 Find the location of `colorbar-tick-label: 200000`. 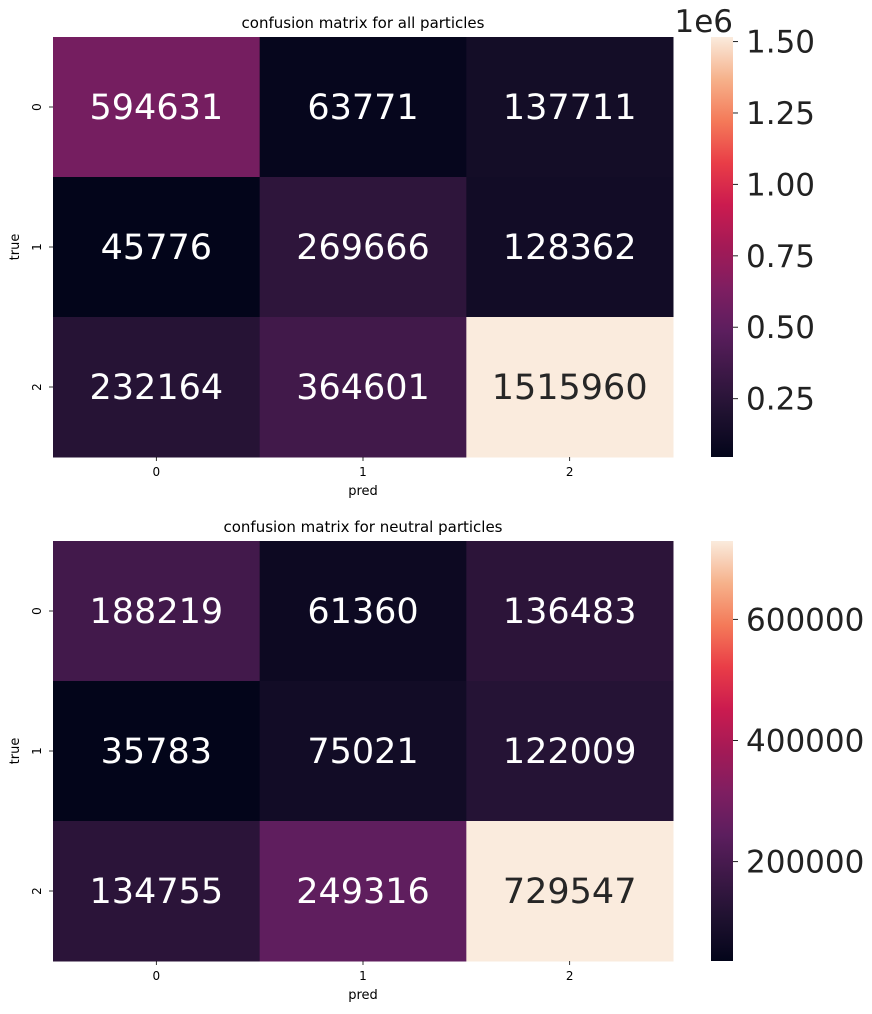

colorbar-tick-label: 200000 is located at coordinates (805, 863).